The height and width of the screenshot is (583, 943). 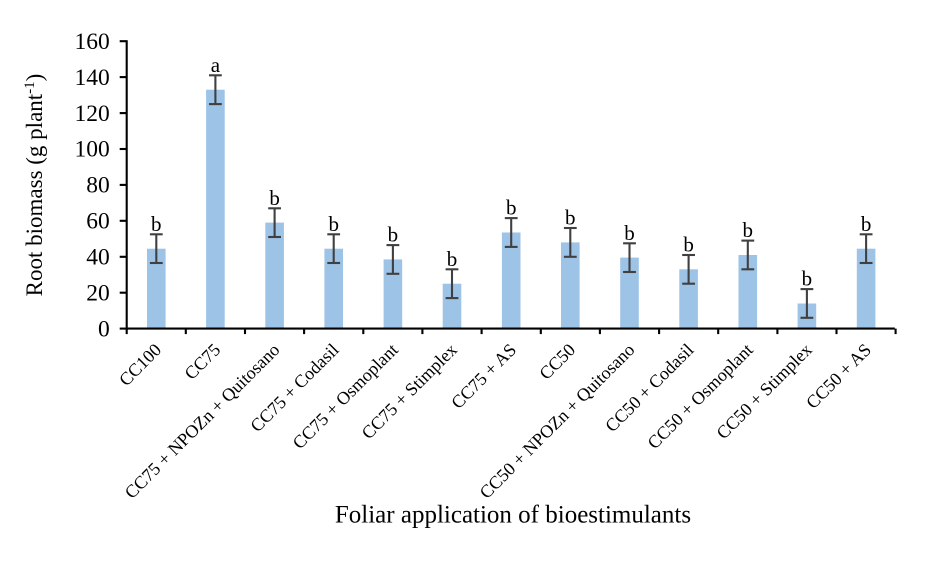 I want to click on svg-text: 40, so click(x=98, y=257).